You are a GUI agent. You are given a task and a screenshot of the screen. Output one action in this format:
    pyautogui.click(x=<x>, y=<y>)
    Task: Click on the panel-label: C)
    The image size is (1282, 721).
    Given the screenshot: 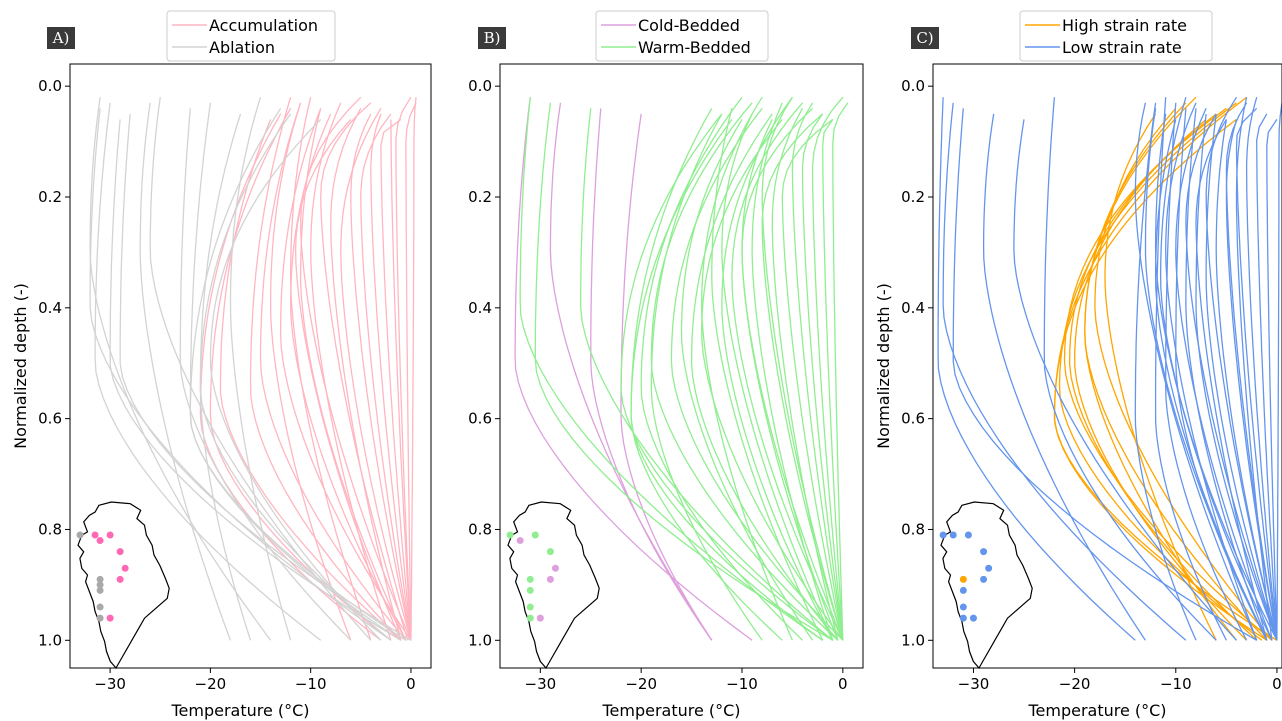 What is the action you would take?
    pyautogui.click(x=925, y=38)
    